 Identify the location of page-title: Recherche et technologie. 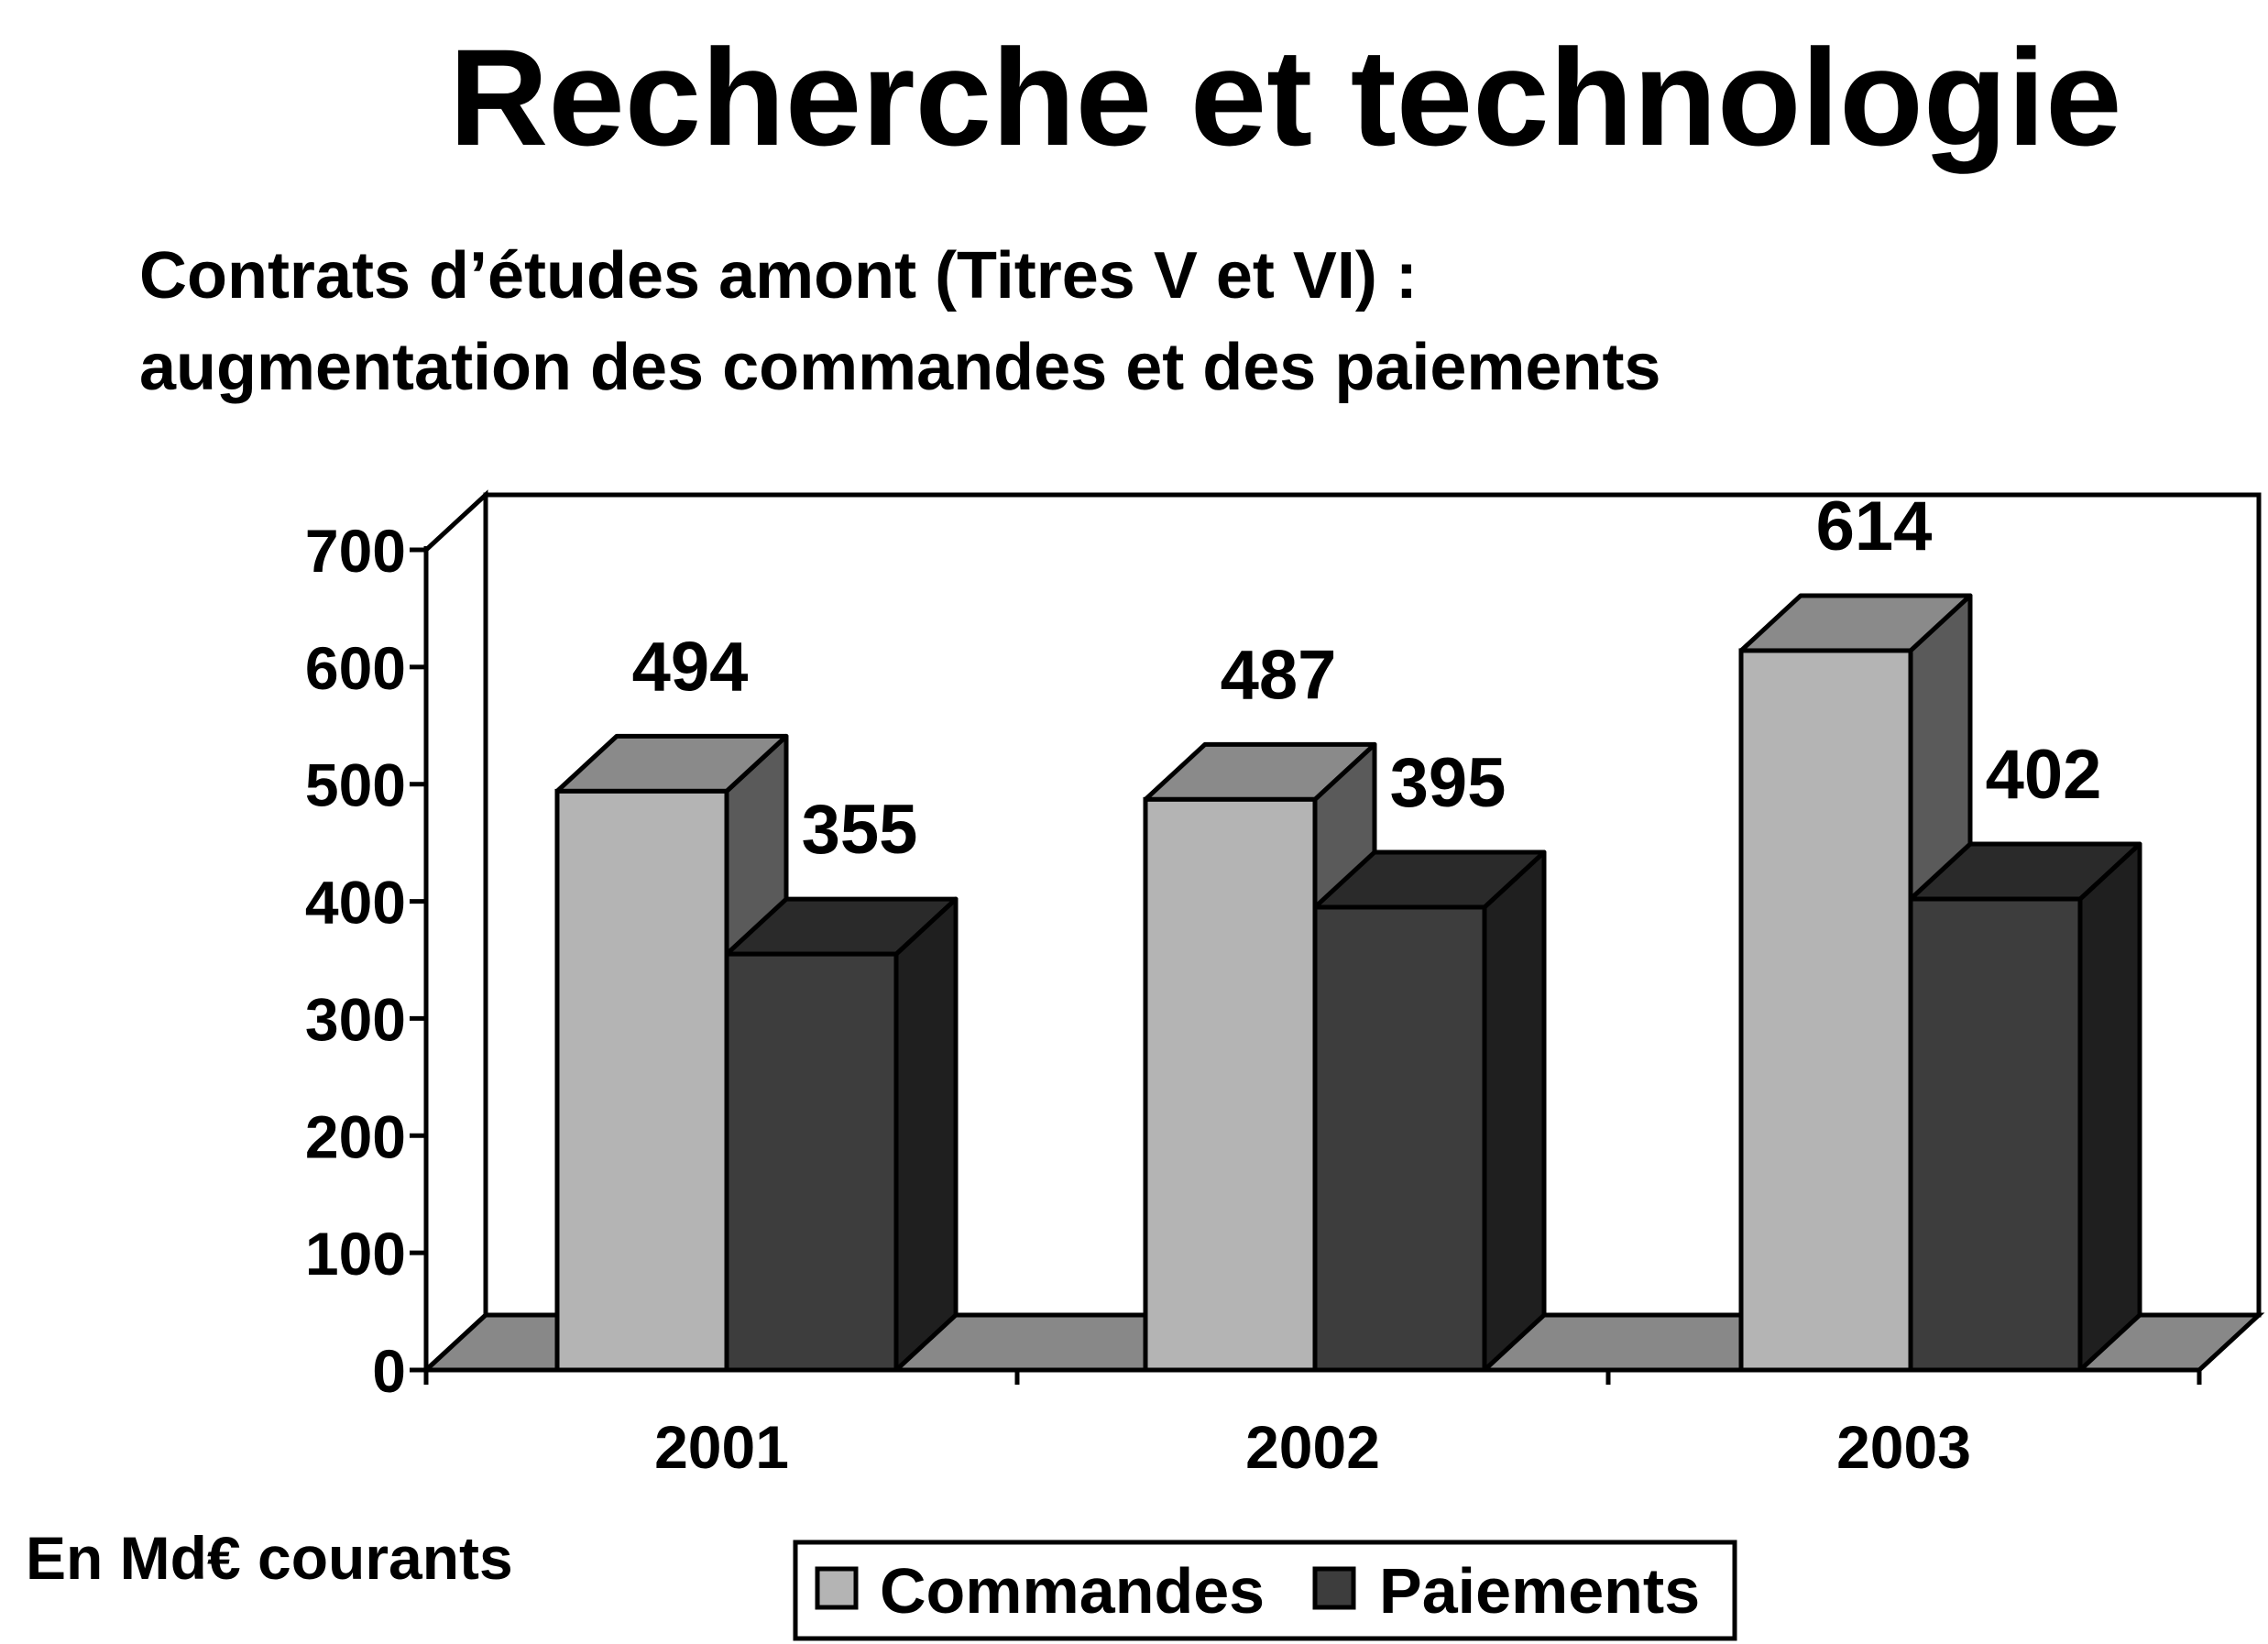
(1285, 97).